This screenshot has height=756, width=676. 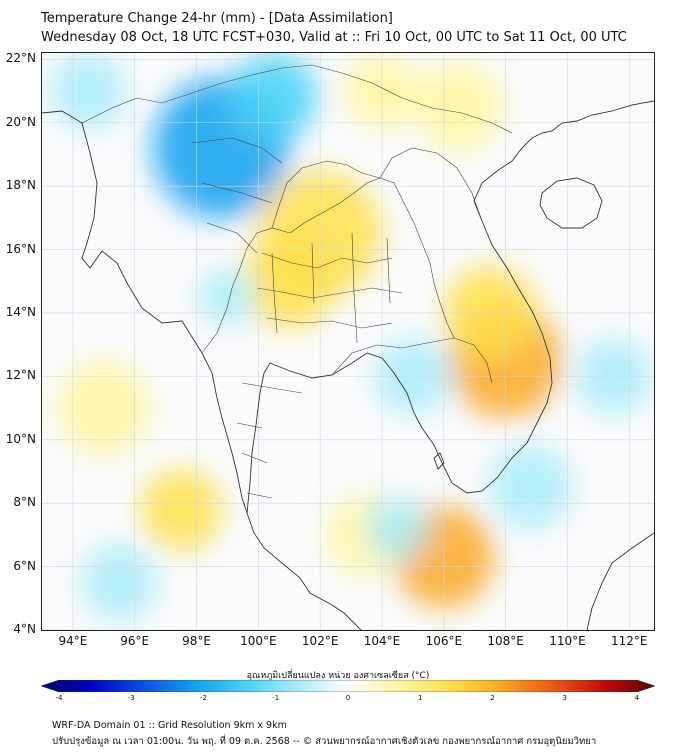 I want to click on lon-label: 106°E, so click(x=444, y=641).